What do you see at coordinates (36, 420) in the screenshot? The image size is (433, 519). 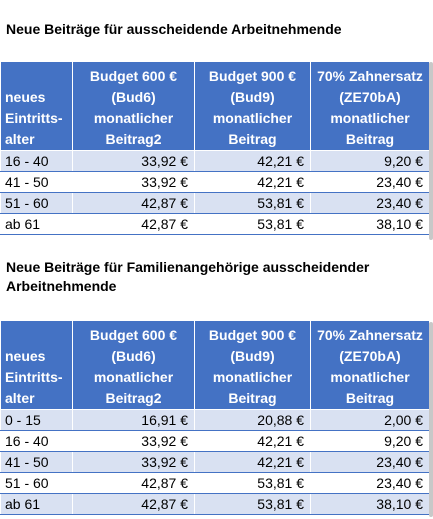 I see `cell-entry-age: 0 - 15` at bounding box center [36, 420].